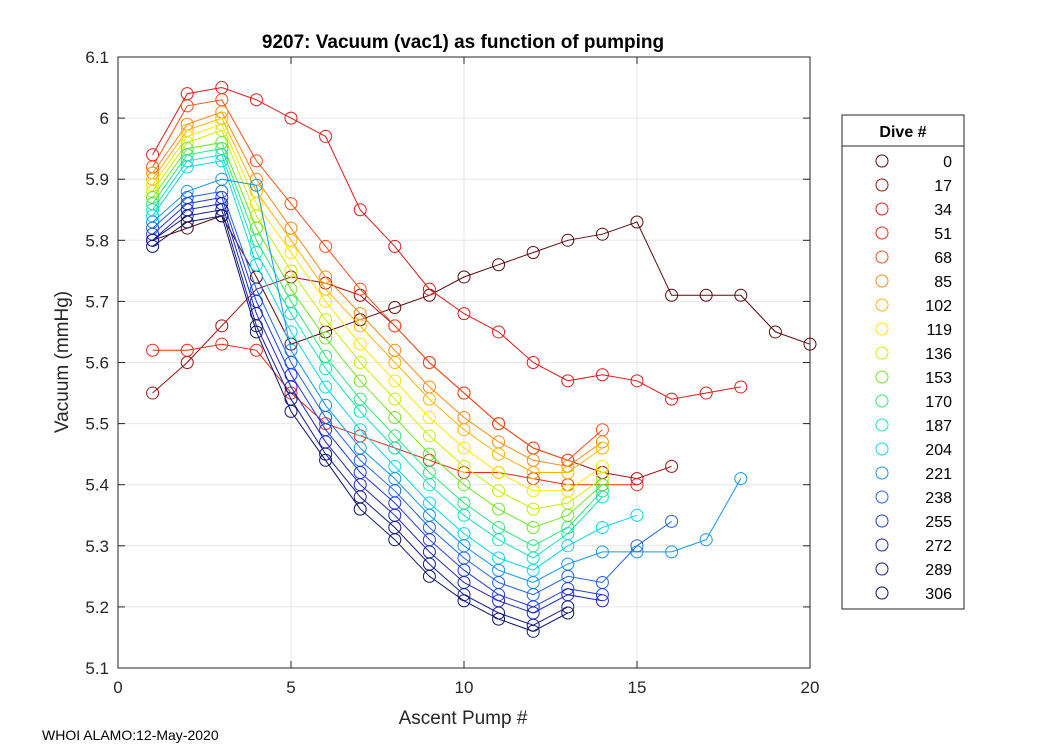 Image resolution: width=1050 pixels, height=750 pixels. I want to click on legend-label: 153, so click(938, 378).